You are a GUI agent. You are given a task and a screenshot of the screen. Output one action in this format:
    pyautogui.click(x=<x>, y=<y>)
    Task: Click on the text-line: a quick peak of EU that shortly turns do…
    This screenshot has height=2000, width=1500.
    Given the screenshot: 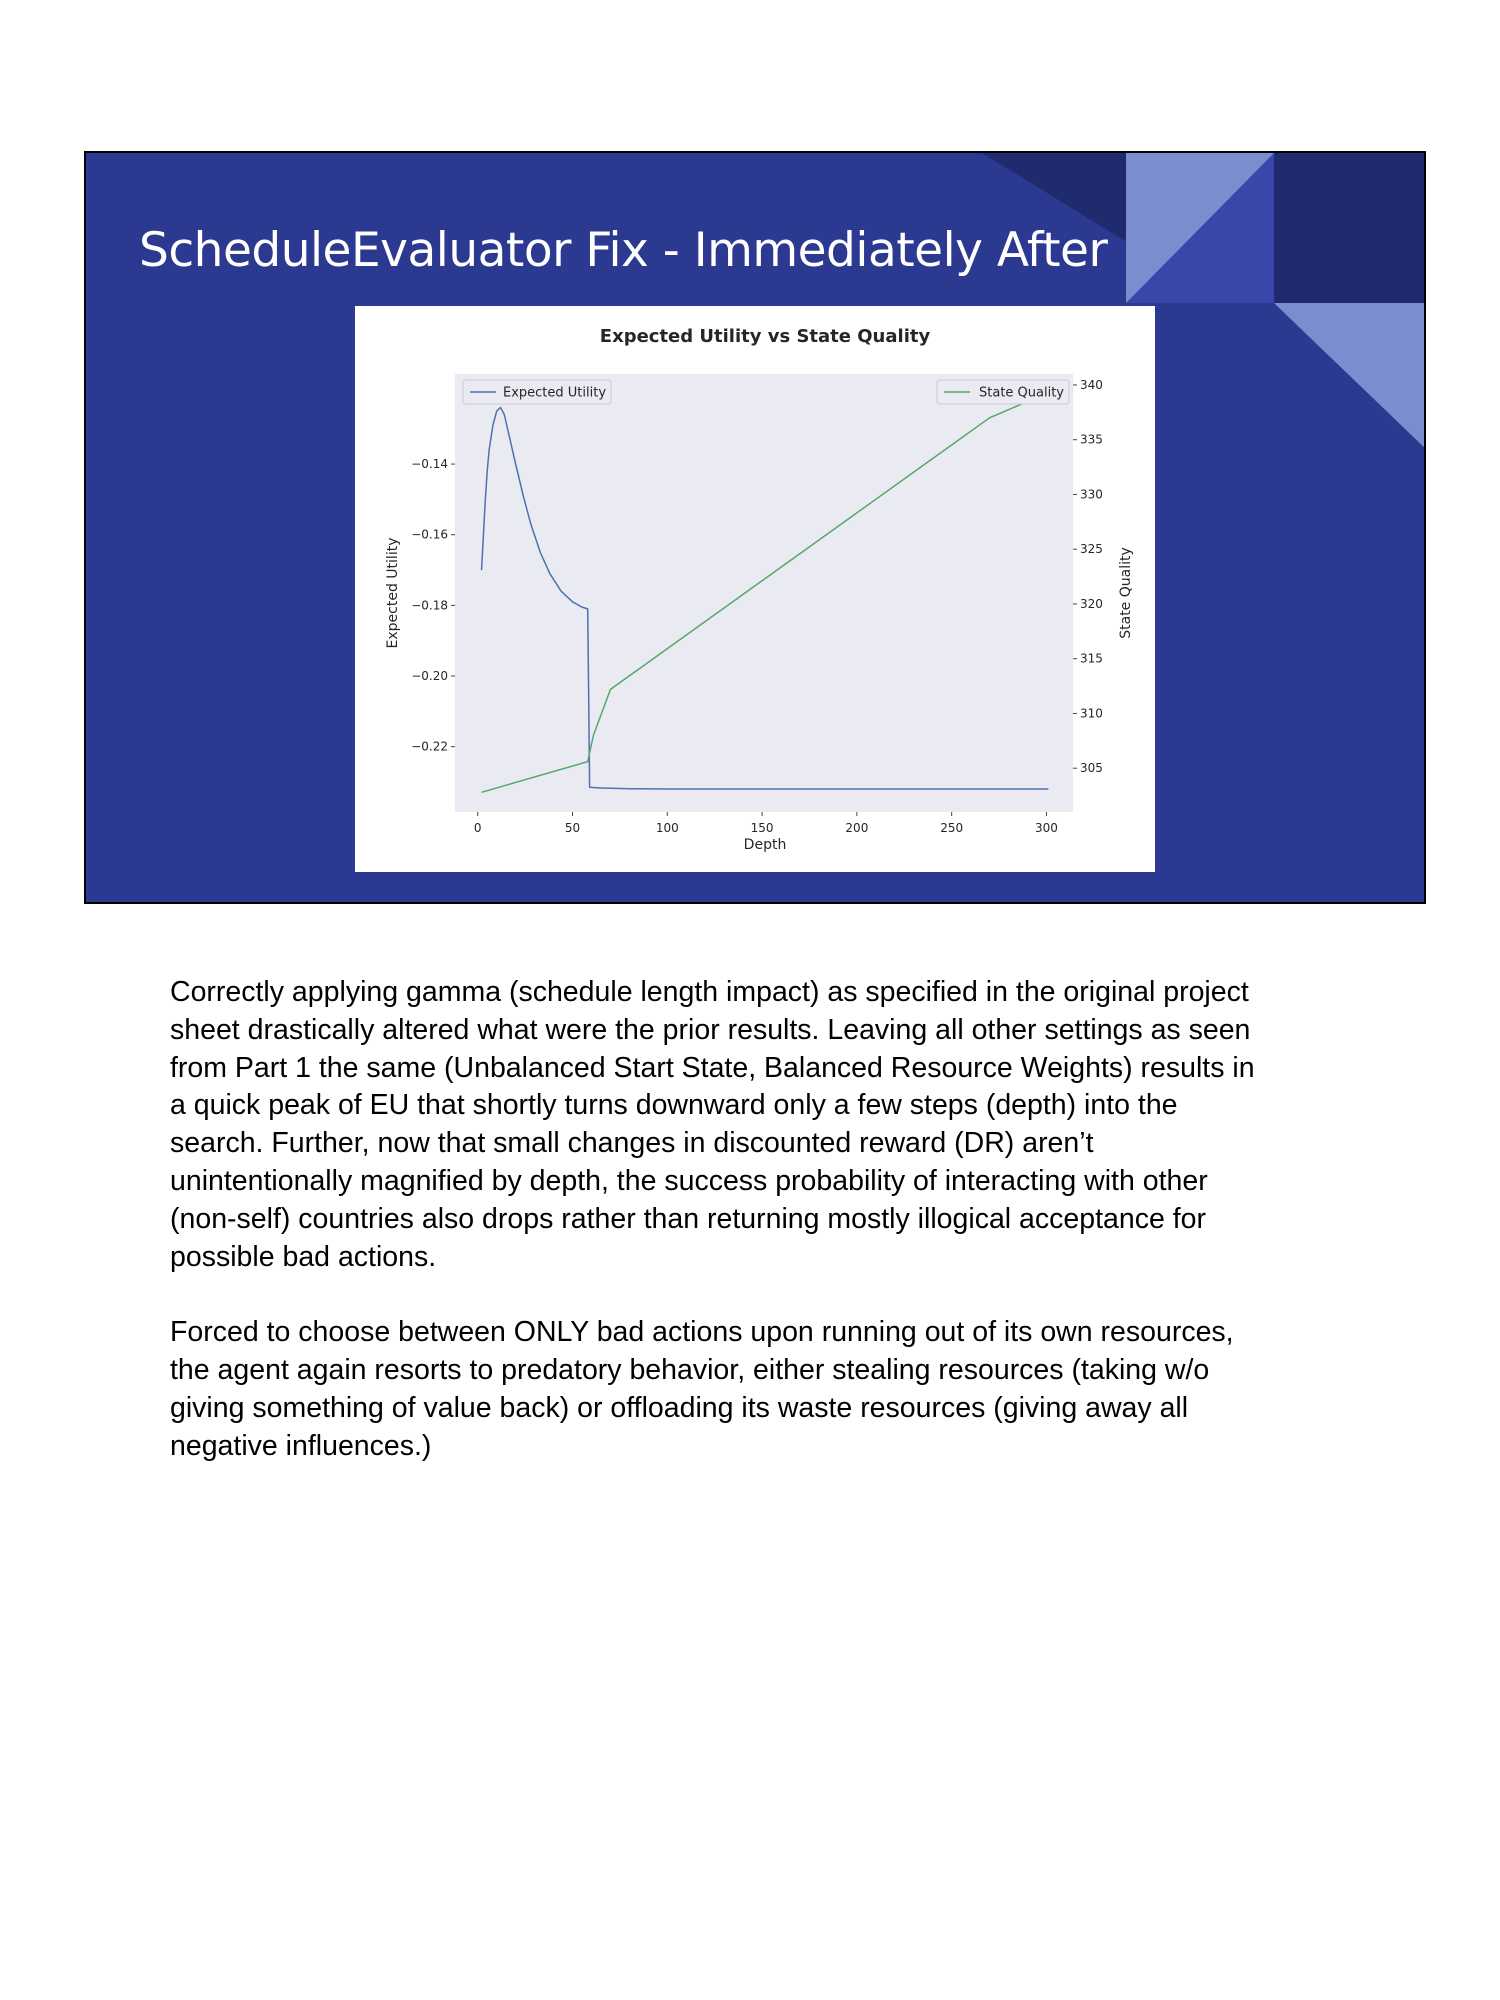 What is the action you would take?
    pyautogui.click(x=674, y=1105)
    